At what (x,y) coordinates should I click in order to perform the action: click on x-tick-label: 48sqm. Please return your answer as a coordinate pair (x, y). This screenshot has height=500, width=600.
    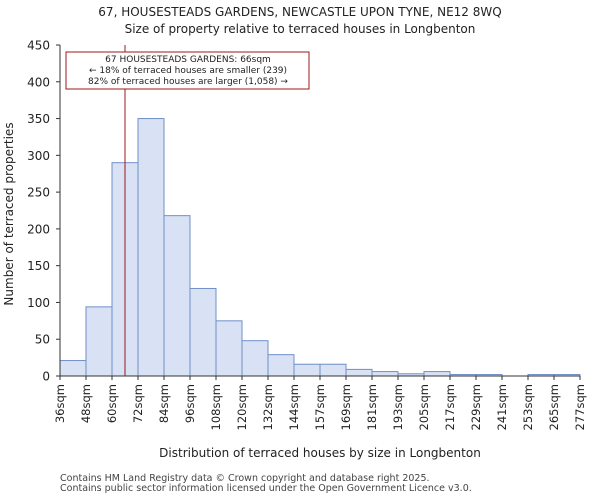
    Looking at the image, I should click on (86, 403).